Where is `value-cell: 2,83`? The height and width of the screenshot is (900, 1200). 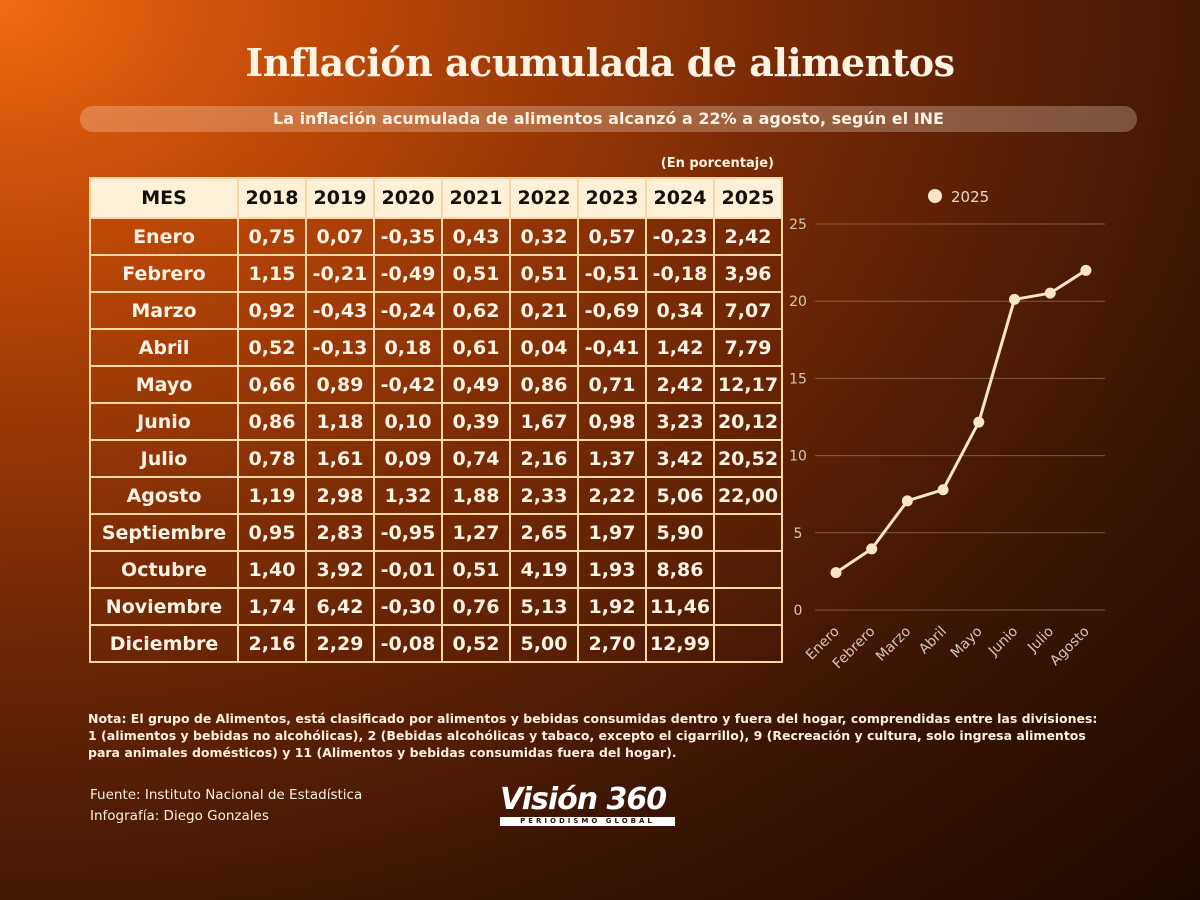 value-cell: 2,83 is located at coordinates (340, 532).